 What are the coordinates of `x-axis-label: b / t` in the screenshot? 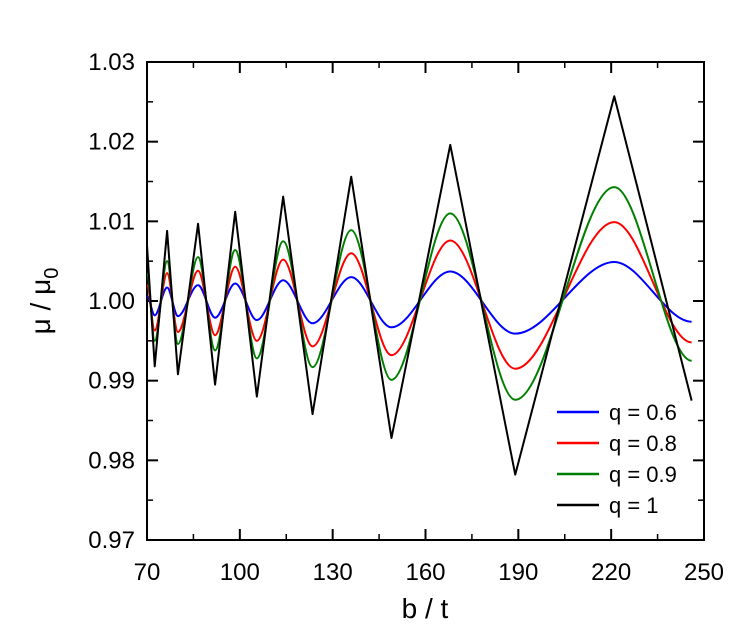 It's located at (425, 608).